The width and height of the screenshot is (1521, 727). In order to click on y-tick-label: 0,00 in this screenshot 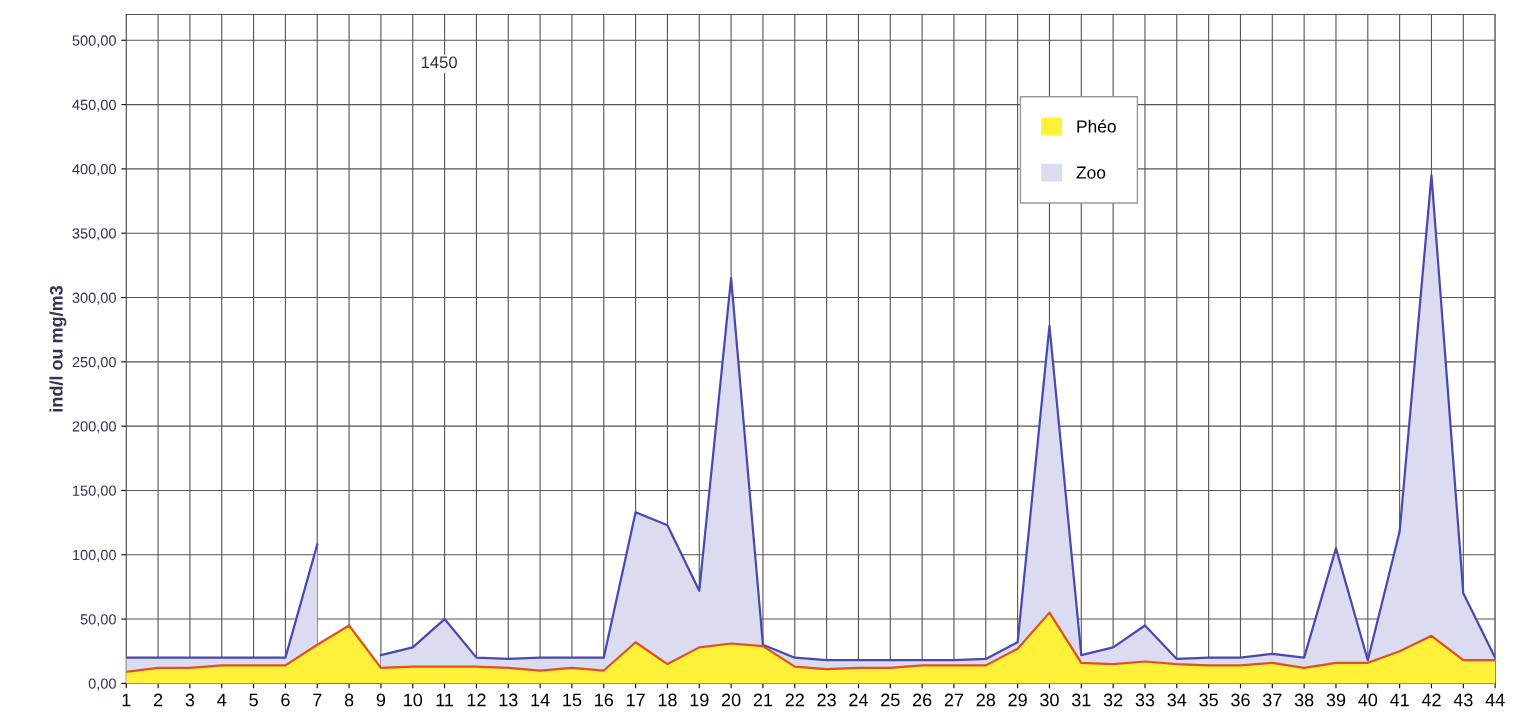, I will do `click(102, 684)`.